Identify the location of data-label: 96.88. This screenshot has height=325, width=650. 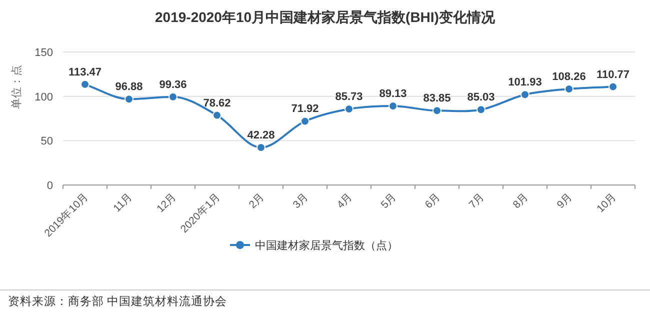
(129, 87).